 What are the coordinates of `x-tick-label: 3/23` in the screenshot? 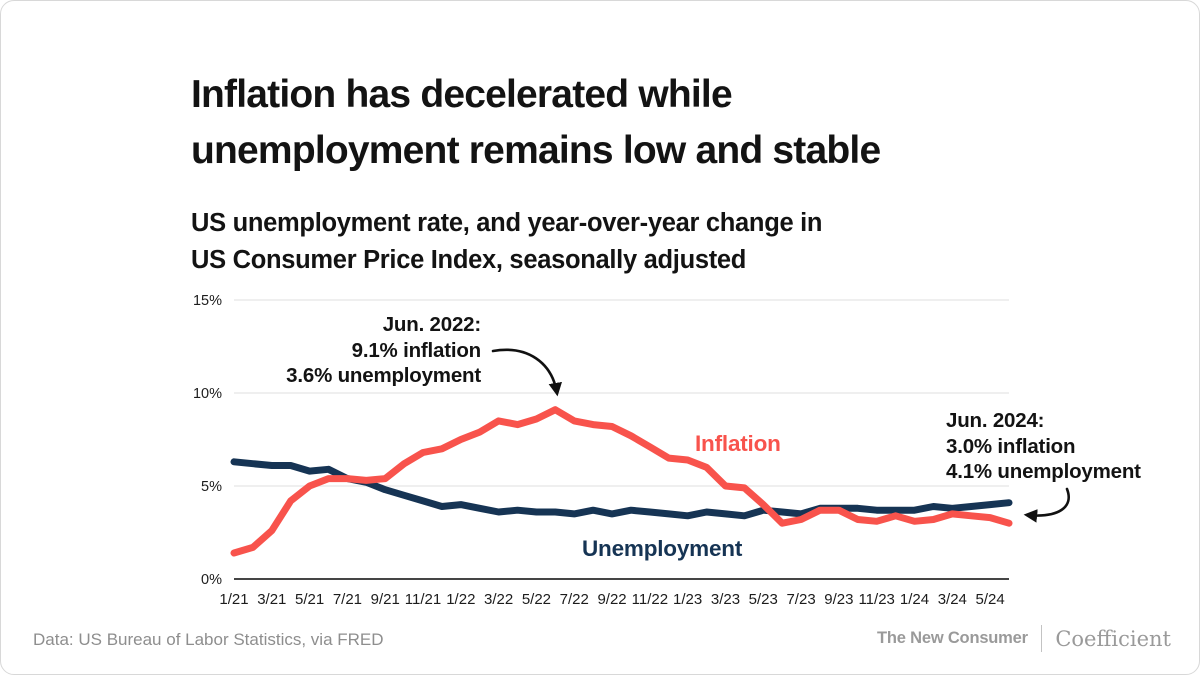 It's located at (725, 599).